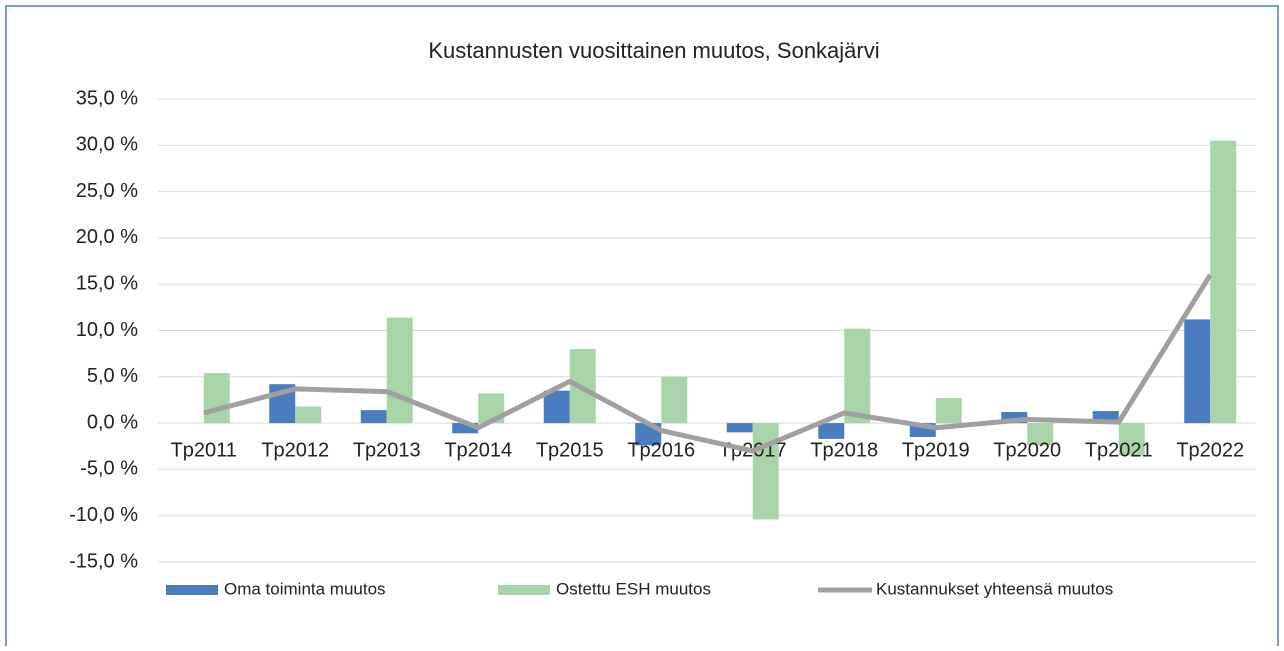 This screenshot has height=651, width=1284. What do you see at coordinates (103, 561) in the screenshot?
I see `y-tick-label: -15,0 %` at bounding box center [103, 561].